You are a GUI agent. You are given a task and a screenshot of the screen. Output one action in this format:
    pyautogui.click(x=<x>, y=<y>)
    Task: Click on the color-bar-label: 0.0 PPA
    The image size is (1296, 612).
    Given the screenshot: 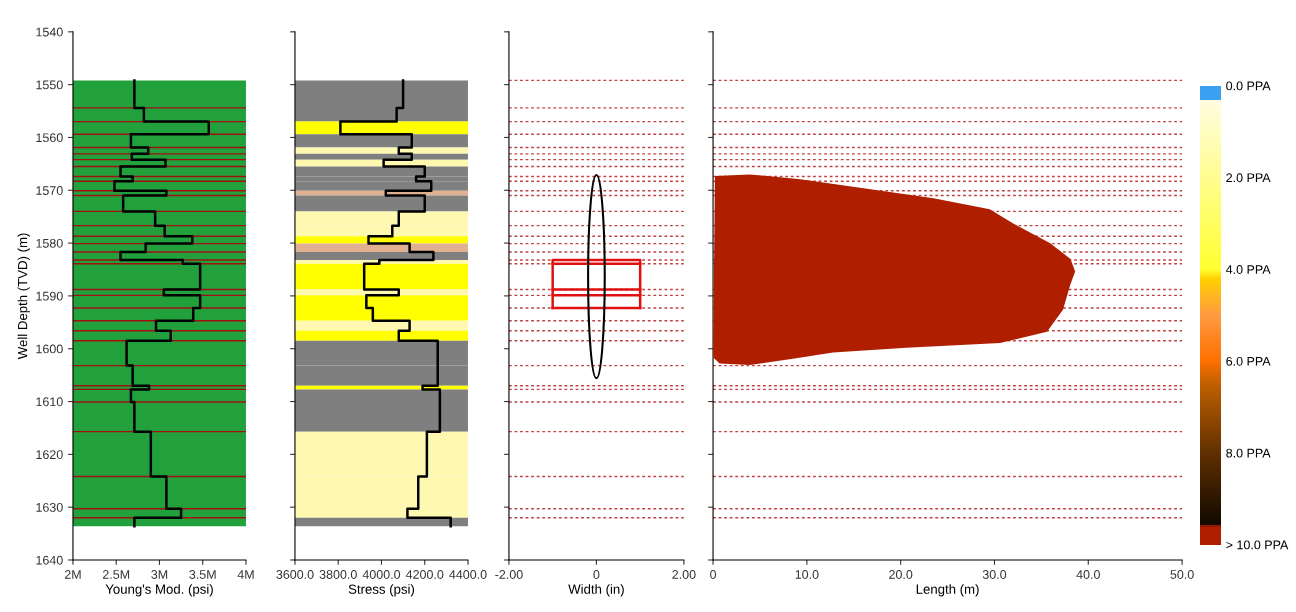 What is the action you would take?
    pyautogui.click(x=1248, y=86)
    